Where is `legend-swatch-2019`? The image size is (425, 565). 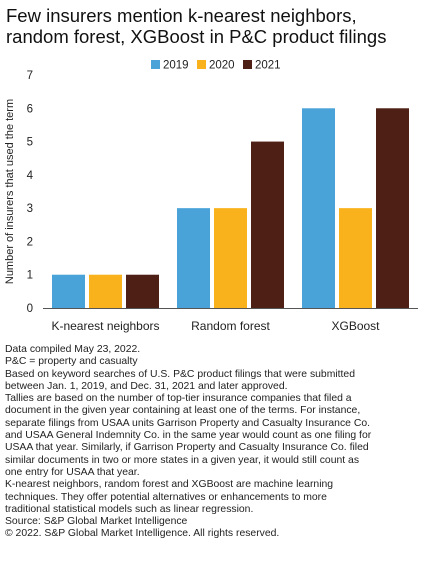 legend-swatch-2019 is located at coordinates (155, 64).